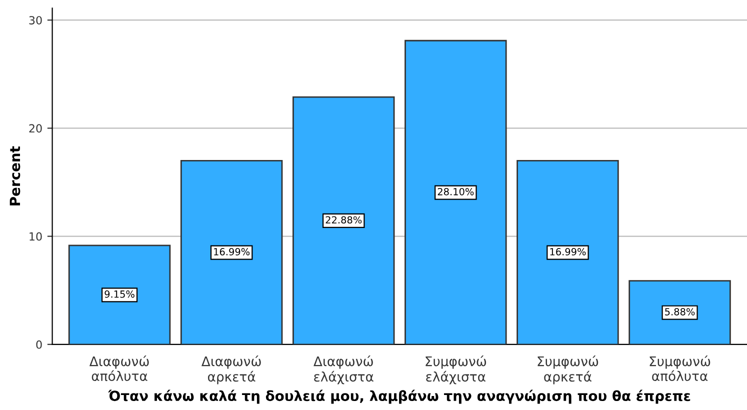 This screenshot has height=410, width=747. Describe the element at coordinates (39, 344) in the screenshot. I see `y-tick-label: 0` at that location.